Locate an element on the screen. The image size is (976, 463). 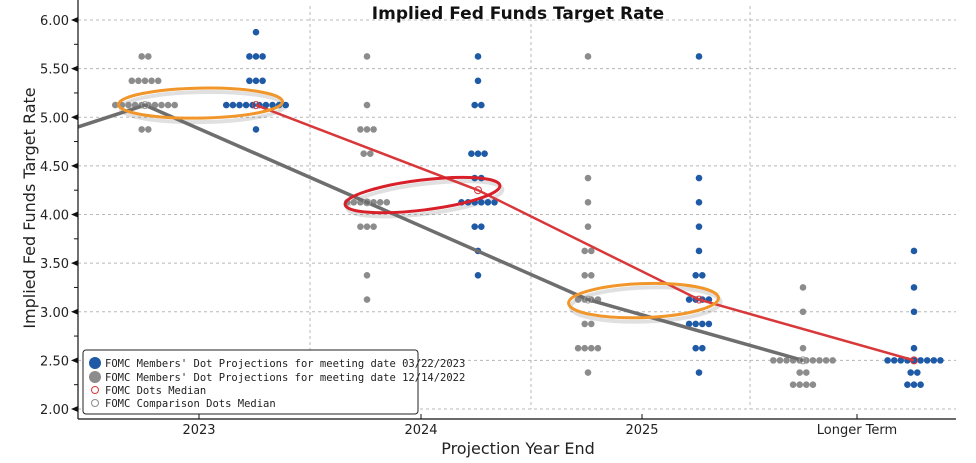
legend-item-median: FOMC Dots Median is located at coordinates (148, 391).